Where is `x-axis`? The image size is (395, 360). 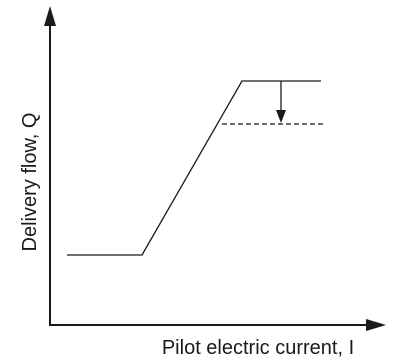 x-axis is located at coordinates (218, 325).